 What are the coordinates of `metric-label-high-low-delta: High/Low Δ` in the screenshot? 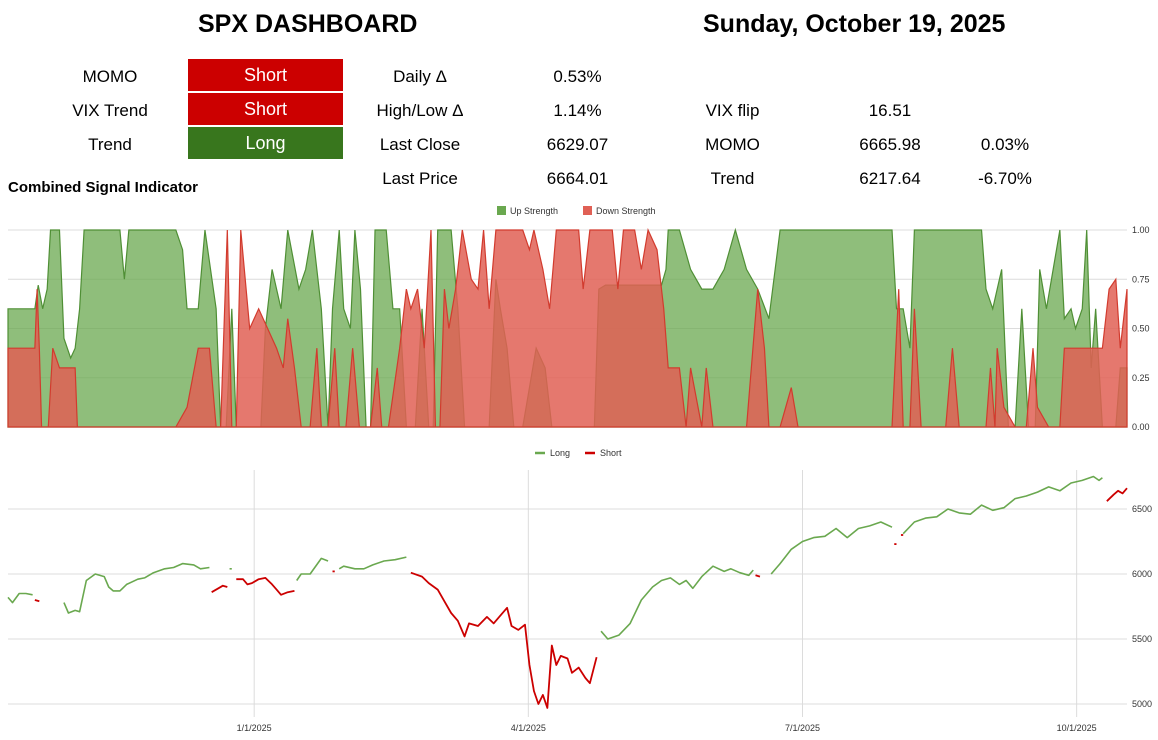 It's located at (420, 110).